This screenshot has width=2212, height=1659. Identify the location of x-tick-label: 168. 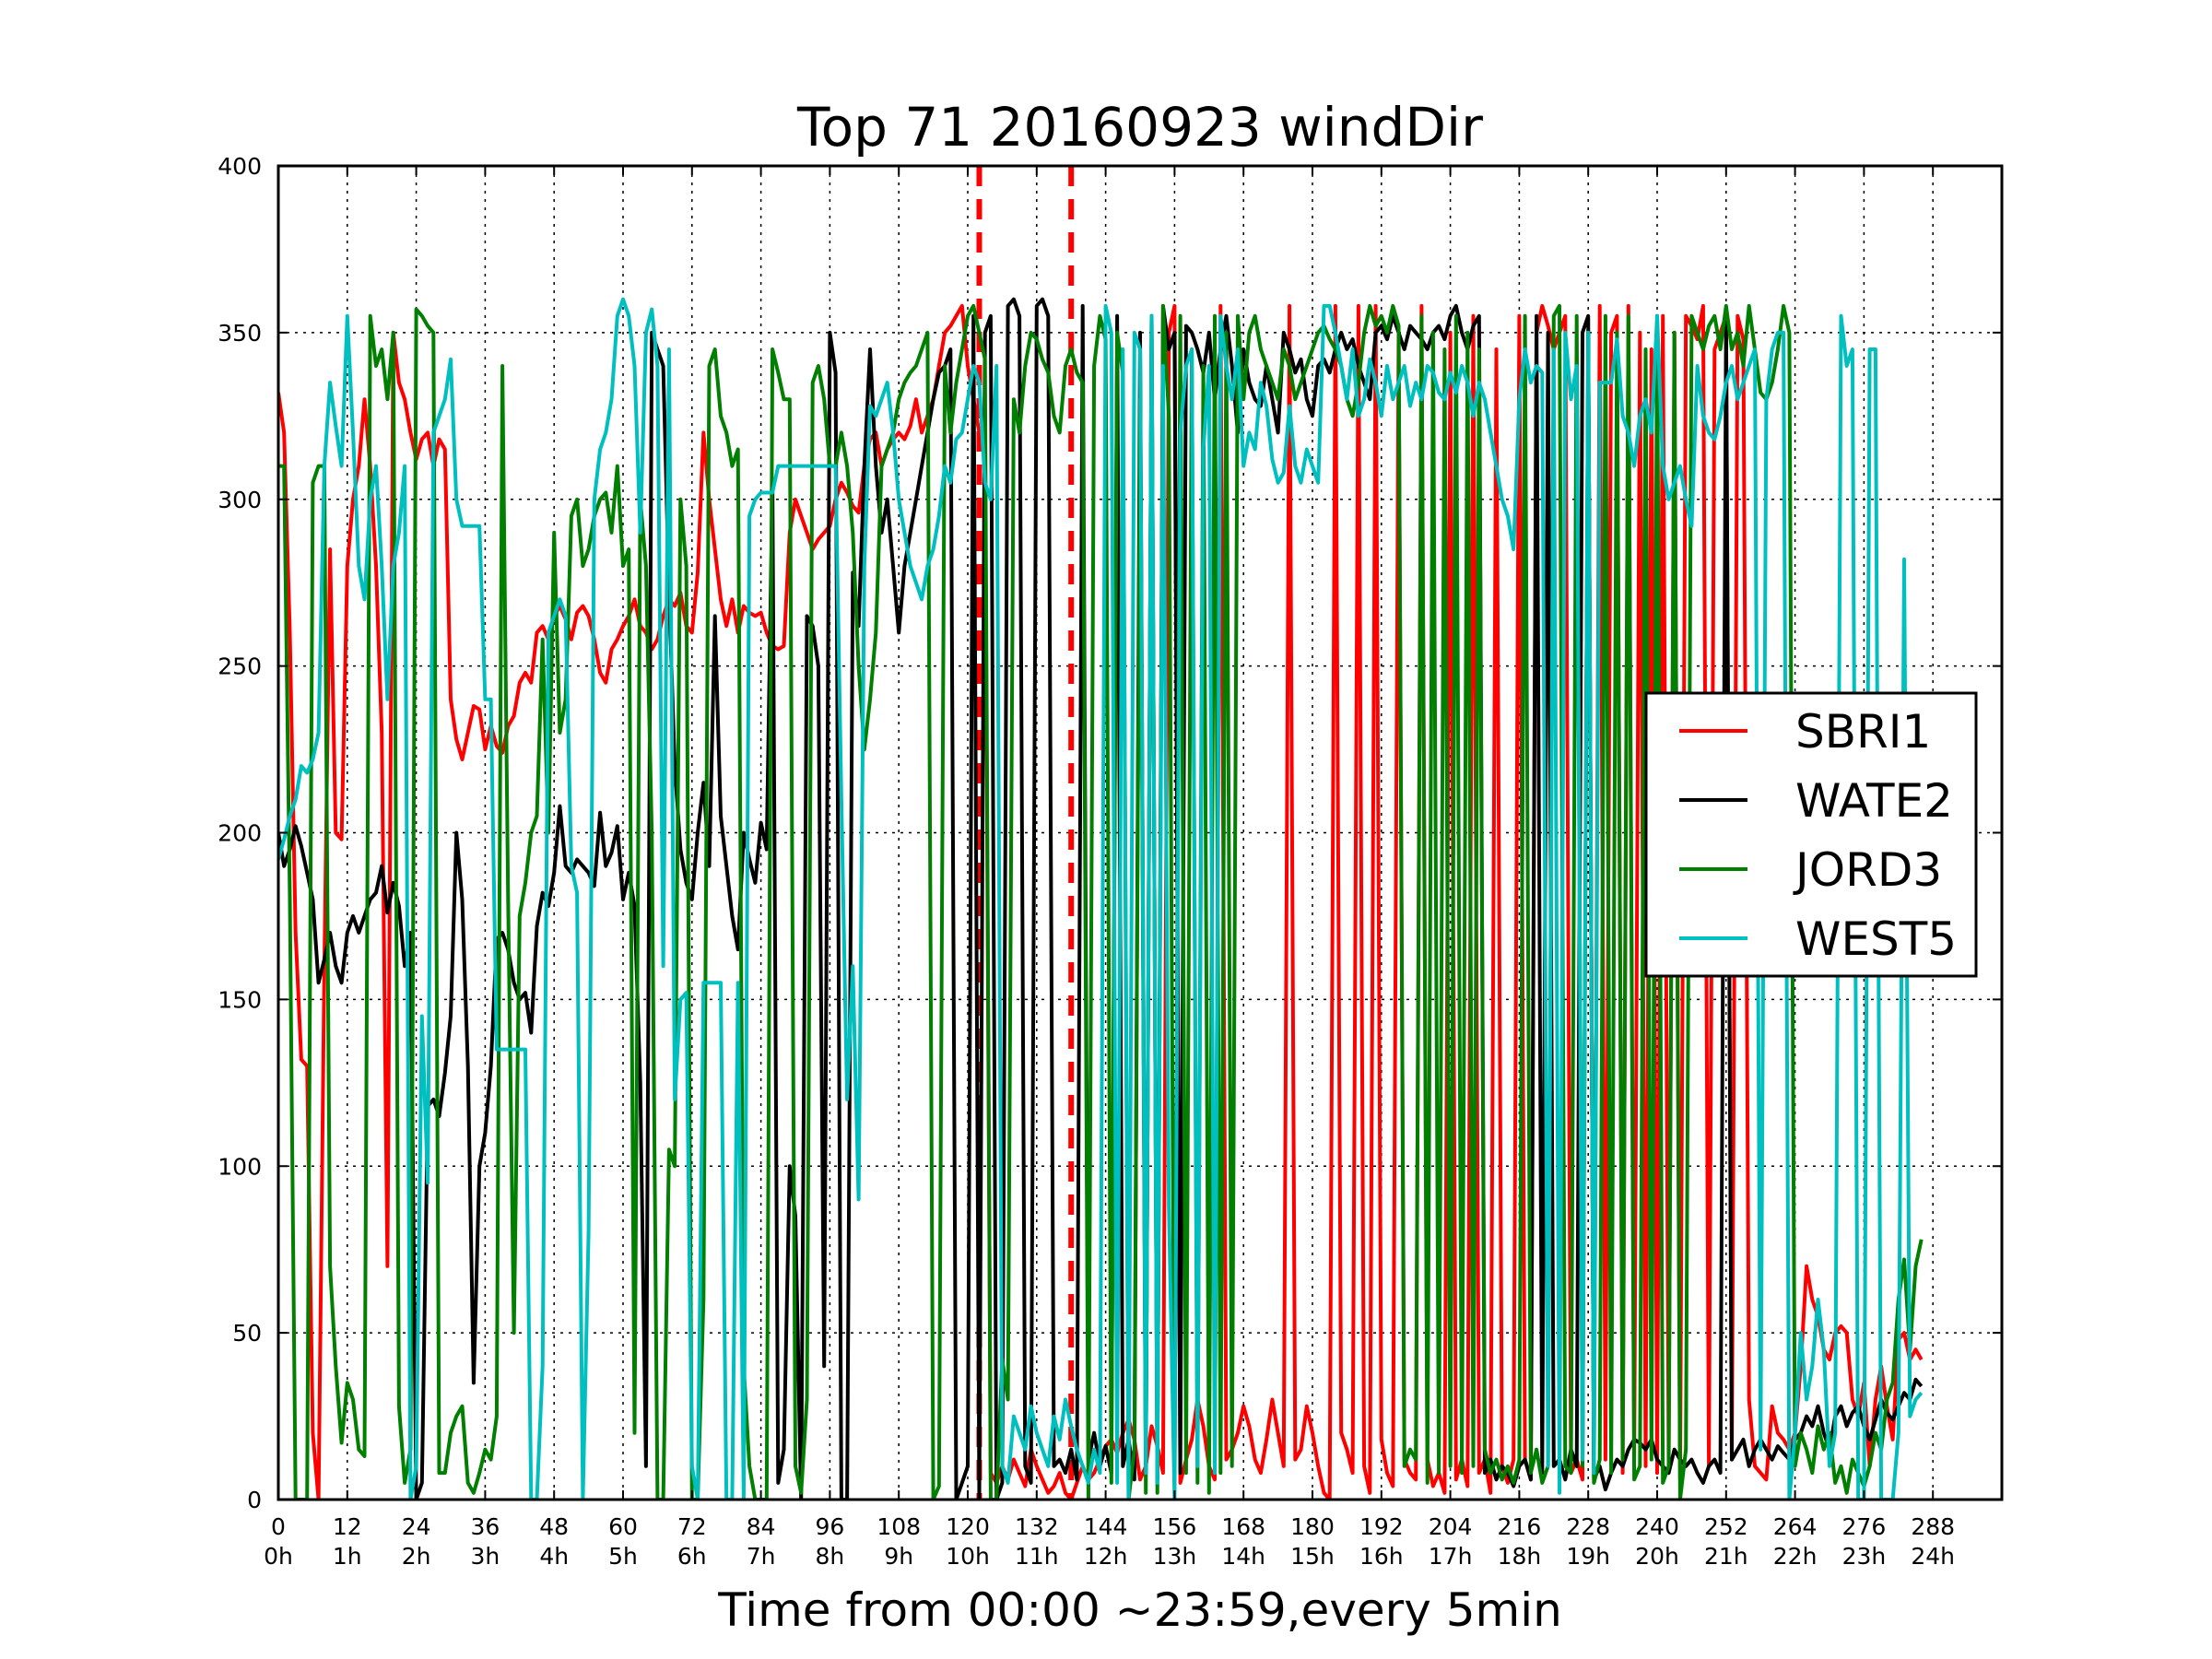
(1243, 1526).